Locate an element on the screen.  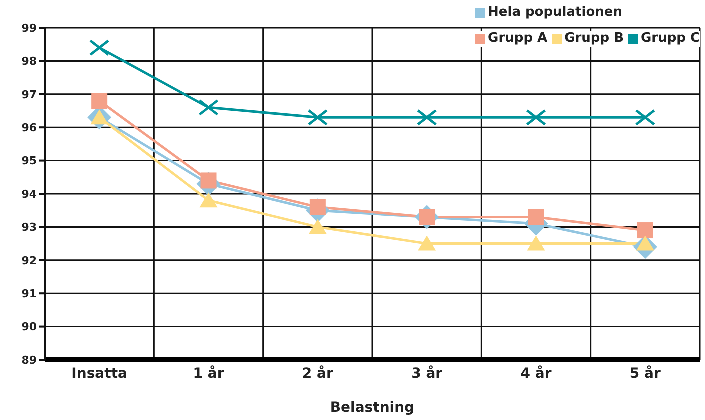
legend-label: Grupp B is located at coordinates (594, 39).